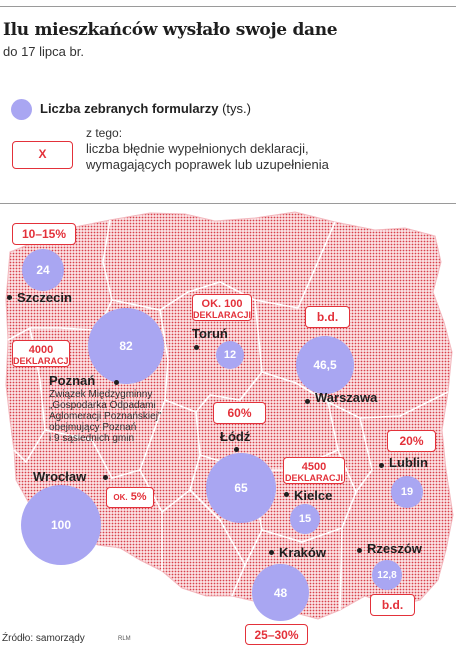 This screenshot has height=646, width=456. I want to click on torun-error-tag: OK. 100 DEKLARACJI, so click(222, 307).